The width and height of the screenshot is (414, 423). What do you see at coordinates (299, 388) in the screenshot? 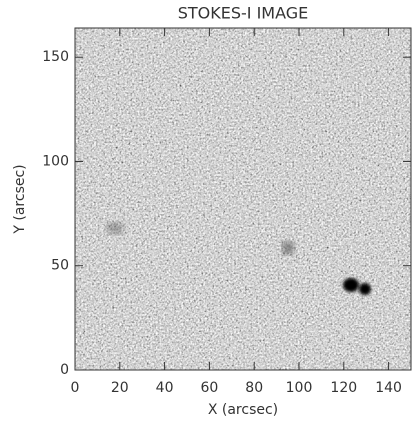
I see `x-tick-label: 100` at bounding box center [299, 388].